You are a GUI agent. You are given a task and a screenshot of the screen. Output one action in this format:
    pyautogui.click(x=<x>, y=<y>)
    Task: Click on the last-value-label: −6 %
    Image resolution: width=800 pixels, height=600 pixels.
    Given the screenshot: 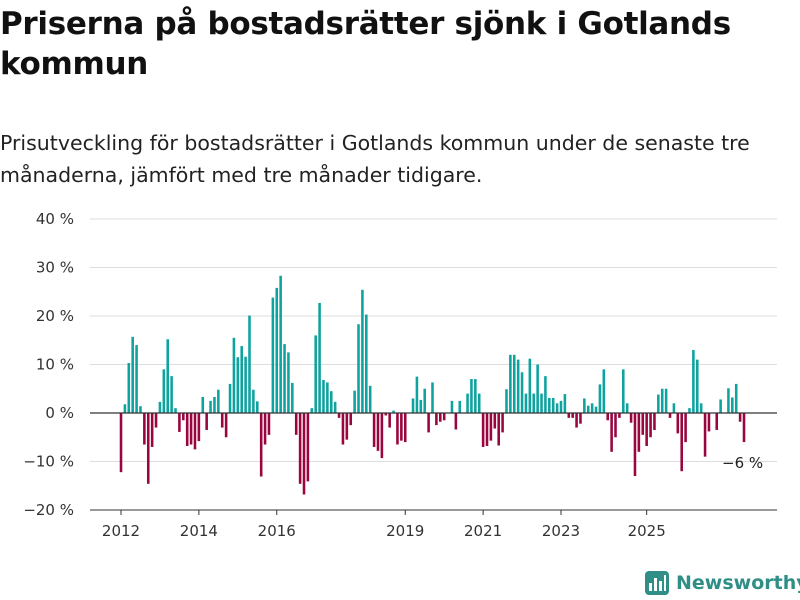 What is the action you would take?
    pyautogui.click(x=742, y=463)
    